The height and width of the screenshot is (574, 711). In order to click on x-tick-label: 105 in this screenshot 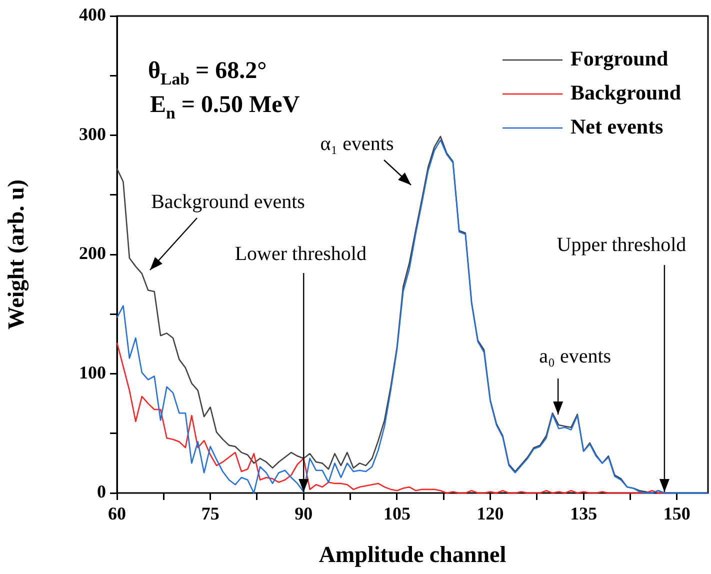, I will do `click(396, 513)`.